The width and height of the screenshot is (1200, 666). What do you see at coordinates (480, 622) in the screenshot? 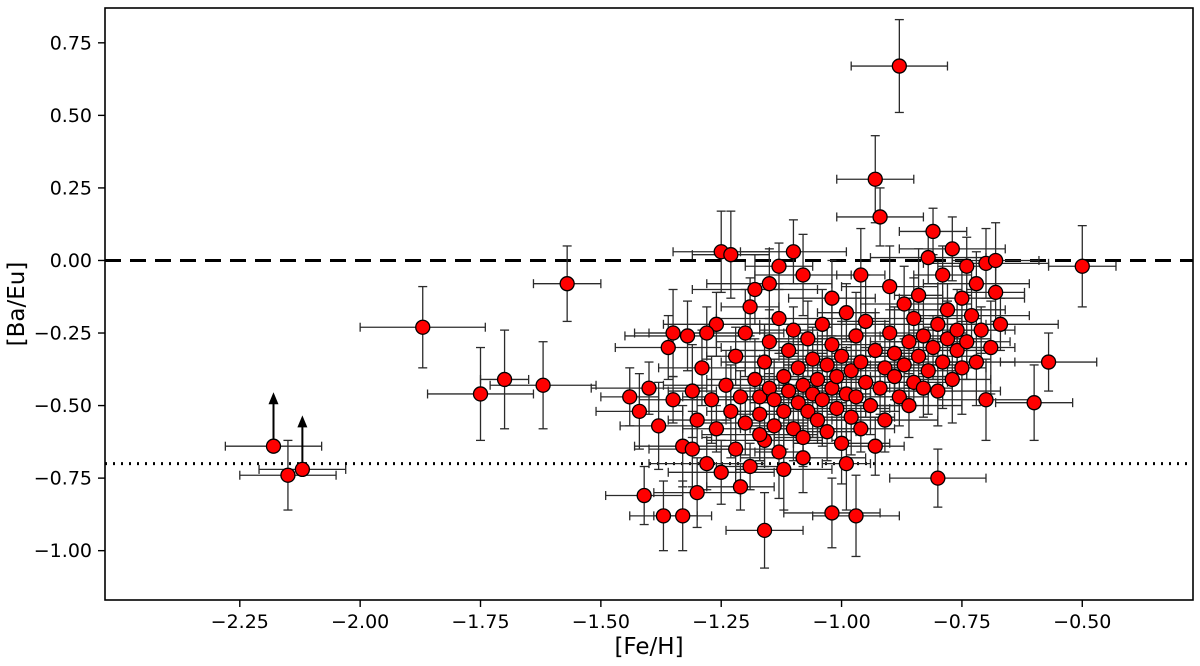
I see `x-tick-label: −1.75` at bounding box center [480, 622].